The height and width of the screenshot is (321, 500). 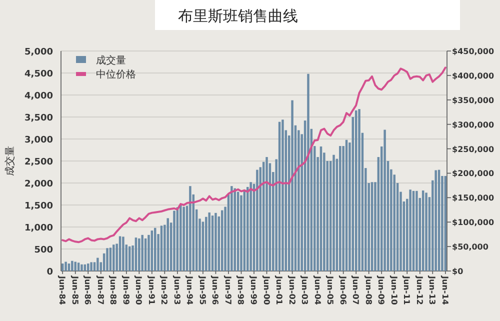 What do you see at coordinates (368, 290) in the screenshot?
I see `x-tick-label: Jun-08` at bounding box center [368, 290].